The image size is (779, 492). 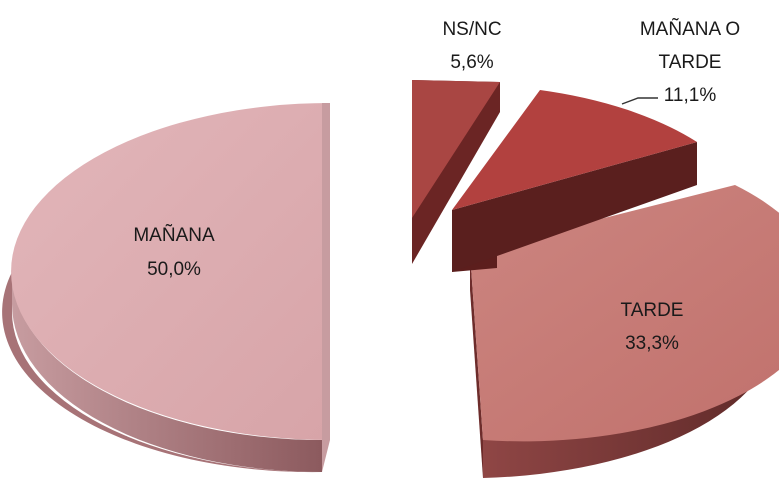 I want to click on label-nsnc-name: NS/NC, so click(x=471, y=29).